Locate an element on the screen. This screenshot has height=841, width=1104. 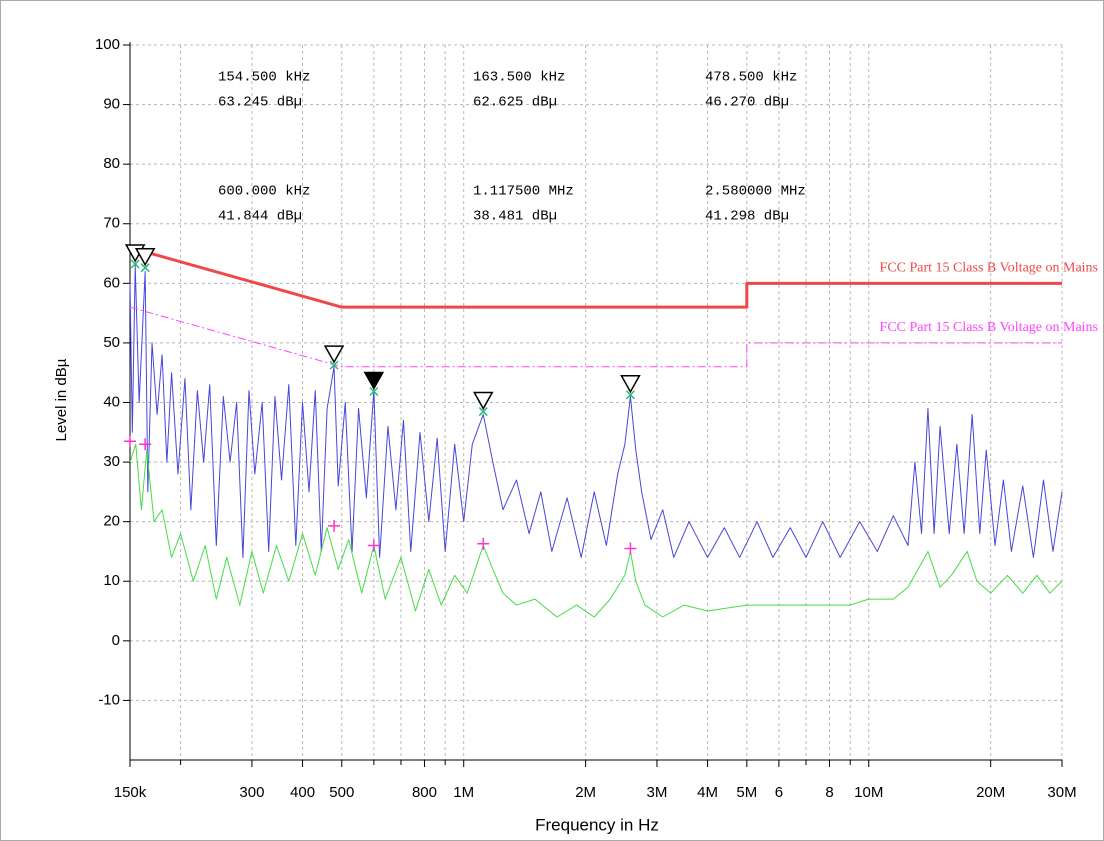
y-axis-label: Level in dBµ is located at coordinates (61, 399).